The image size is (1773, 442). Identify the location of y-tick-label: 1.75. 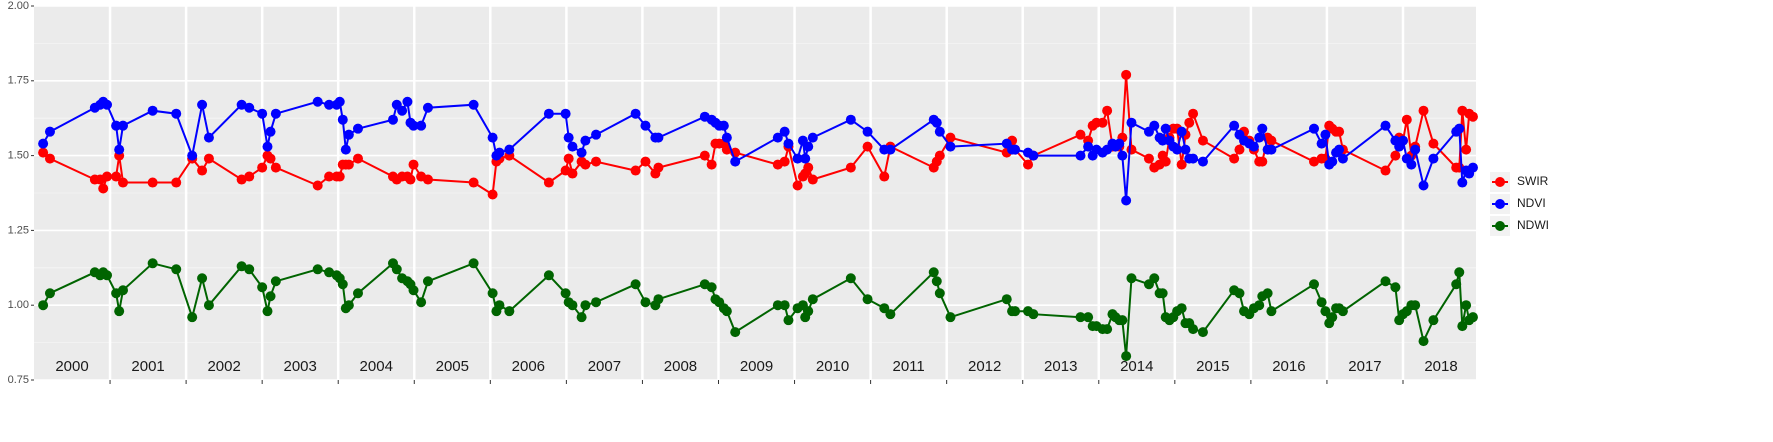
(18, 81).